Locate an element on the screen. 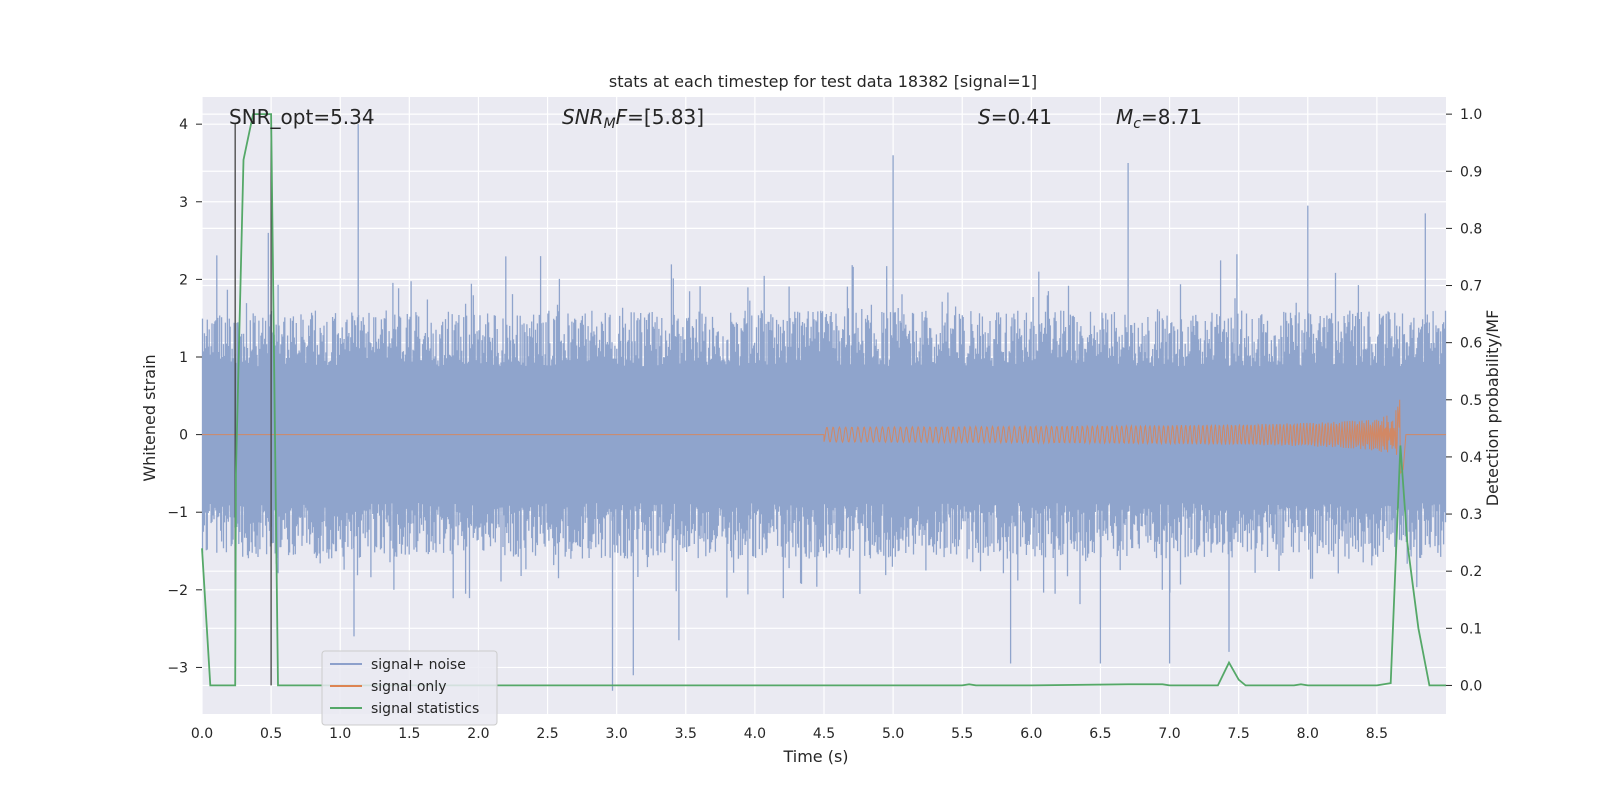  y-right-axis-label: Detection probability/MF is located at coordinates (1492, 408).